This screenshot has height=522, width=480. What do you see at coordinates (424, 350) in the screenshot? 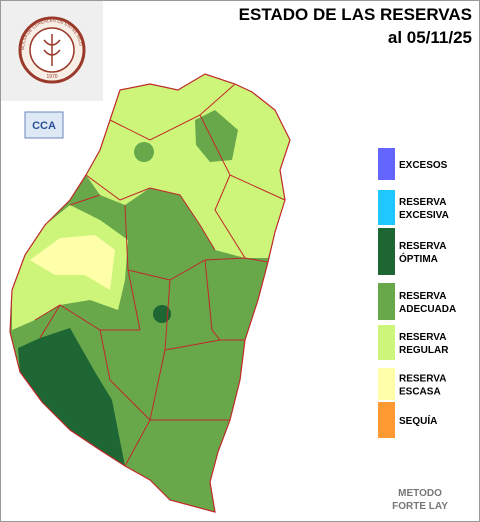
I see `legend-label: REGULAR` at bounding box center [424, 350].